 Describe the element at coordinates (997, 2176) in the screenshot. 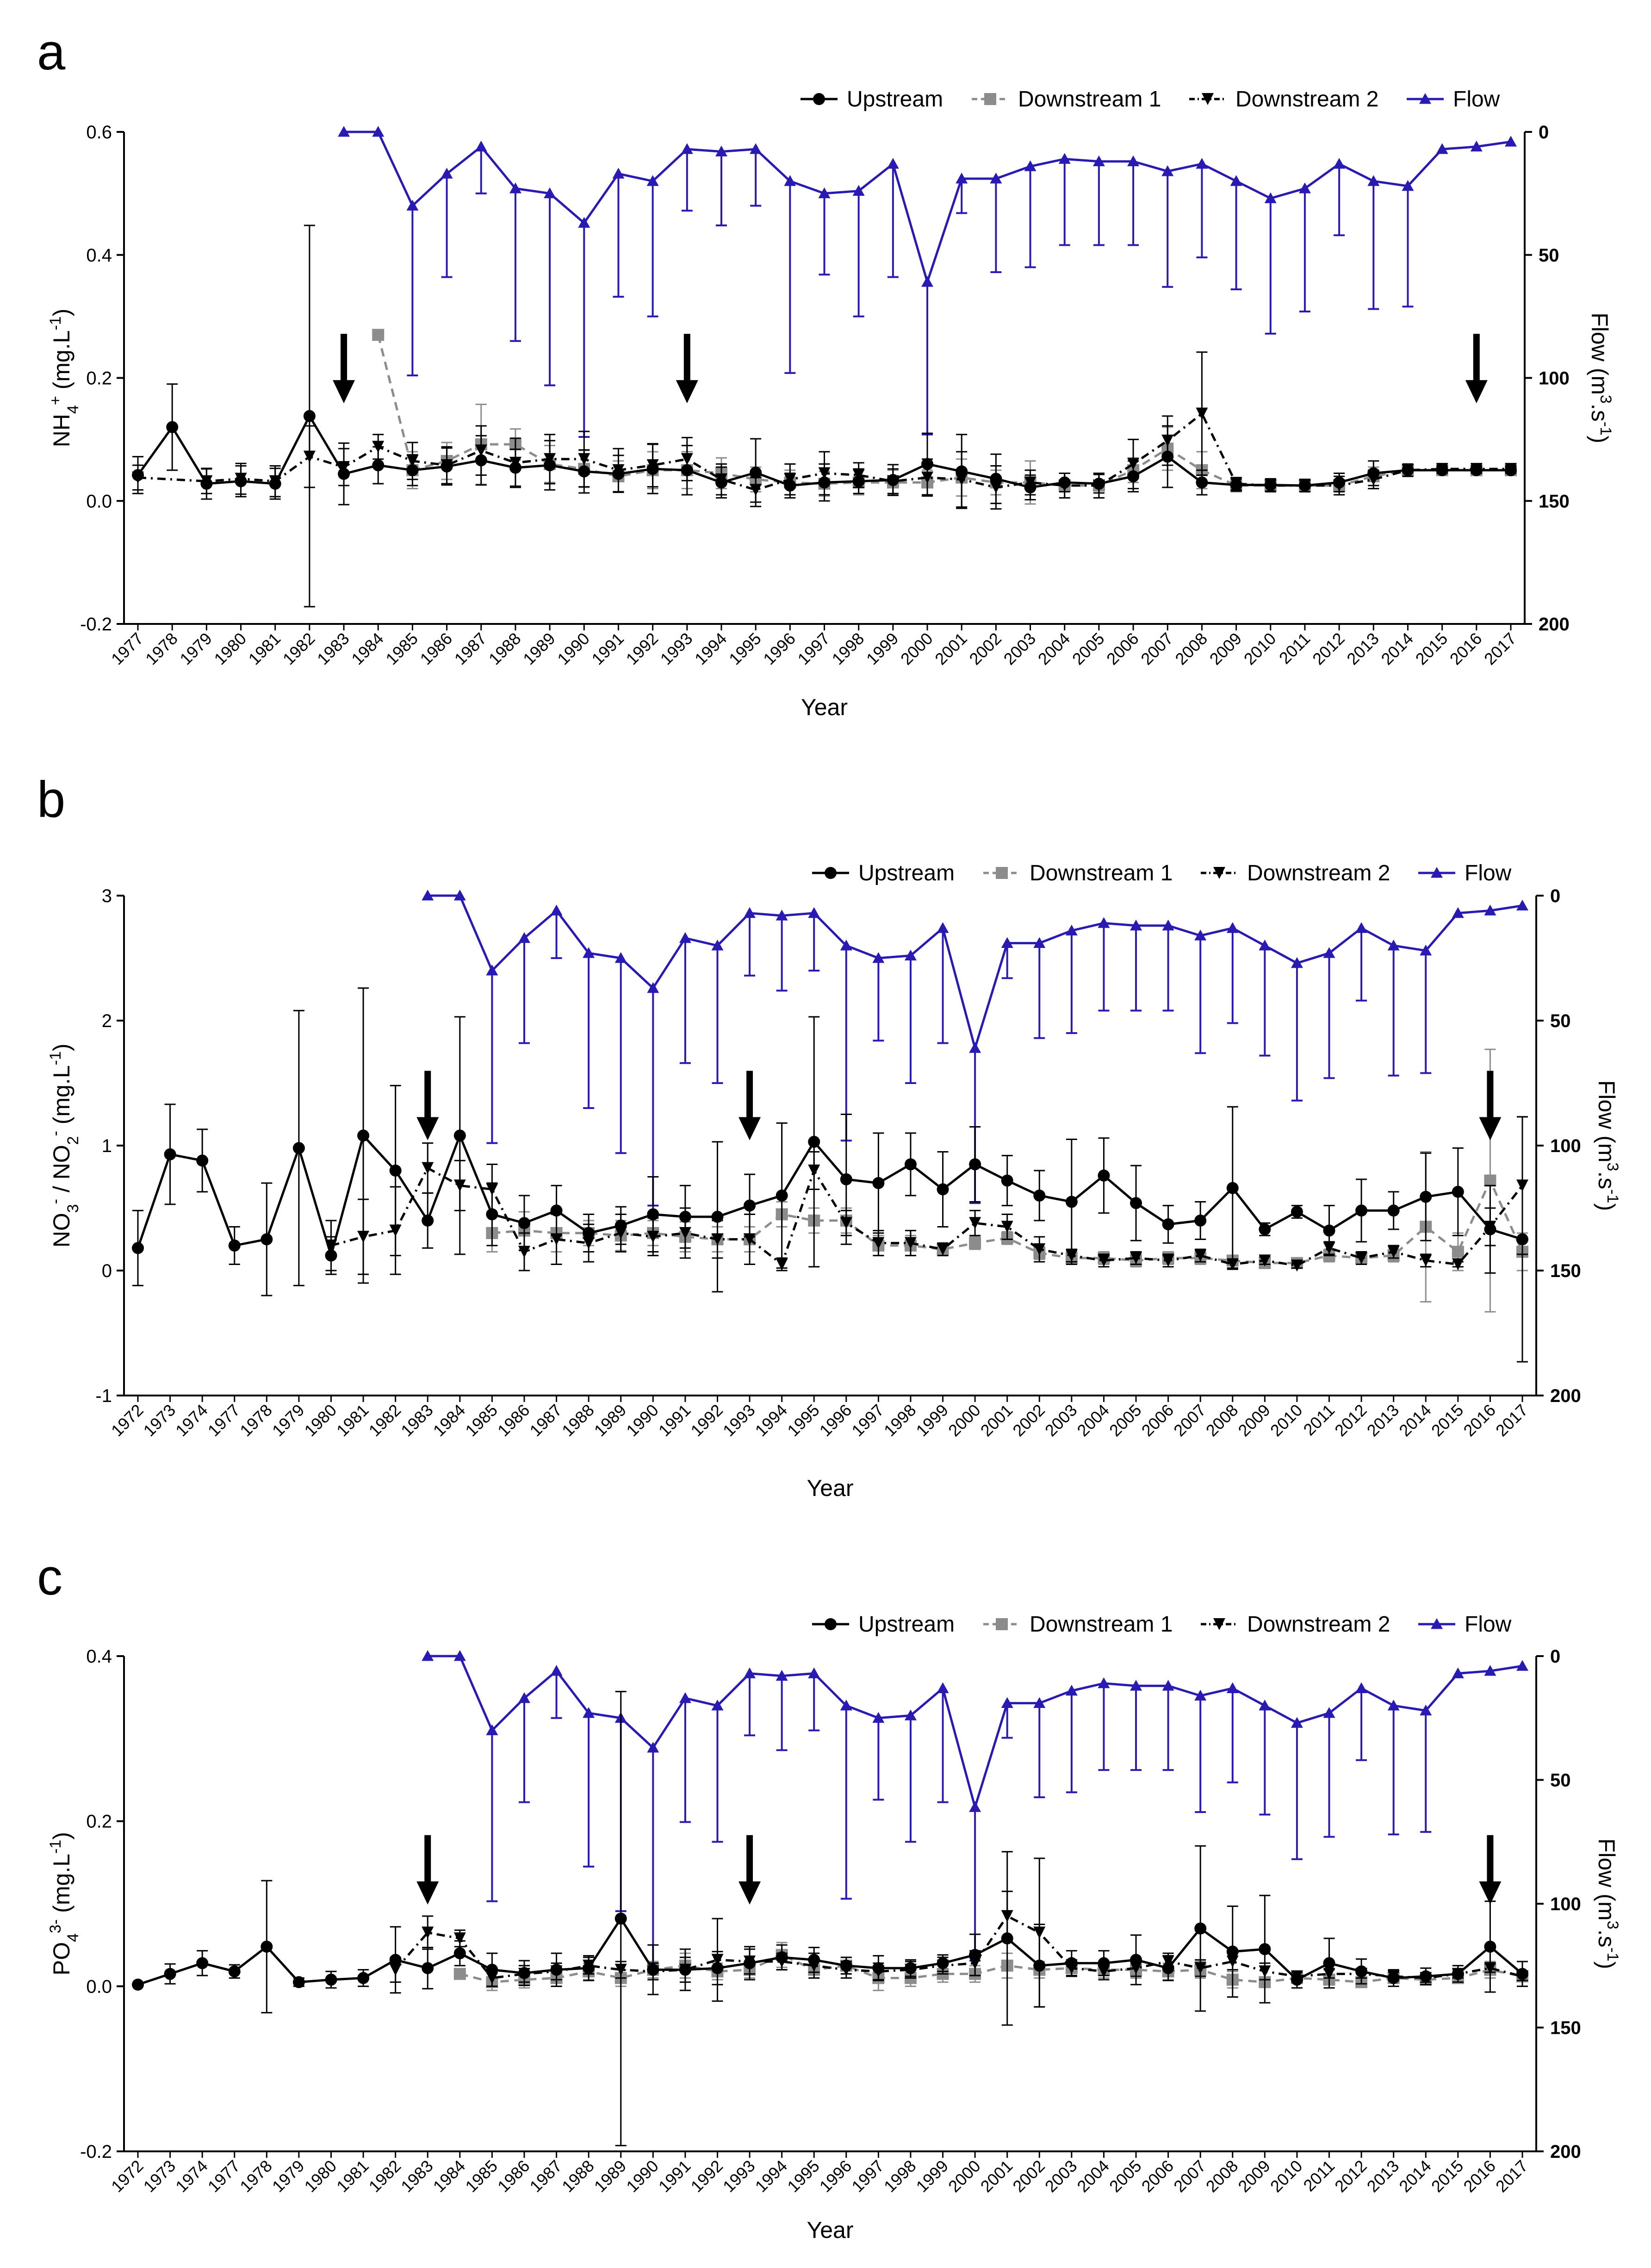

I see `x-tick-label: 2001` at that location.